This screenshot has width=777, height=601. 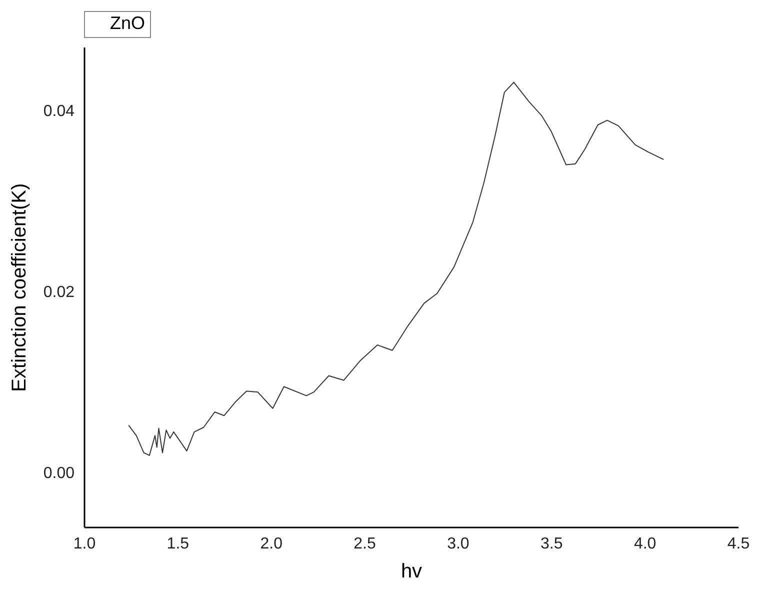 I want to click on y-tick-label: 0.00, so click(x=59, y=473).